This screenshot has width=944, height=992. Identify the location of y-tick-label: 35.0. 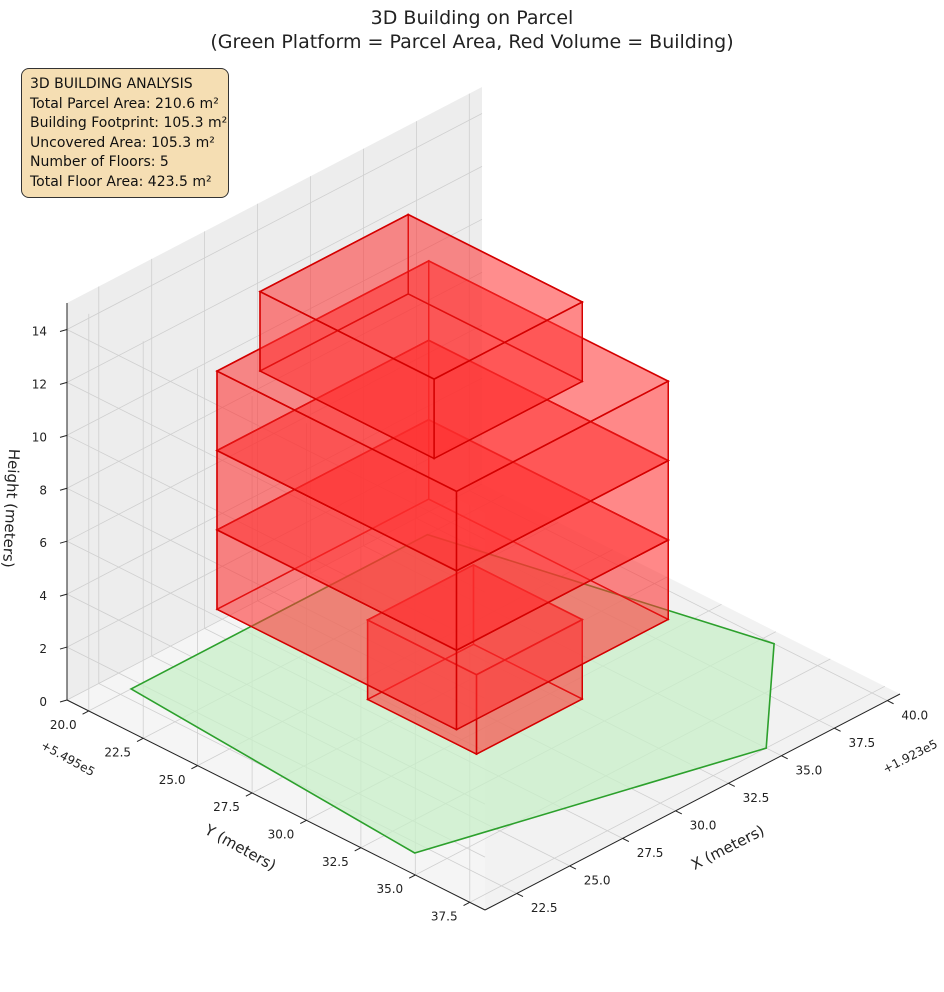
(389, 889).